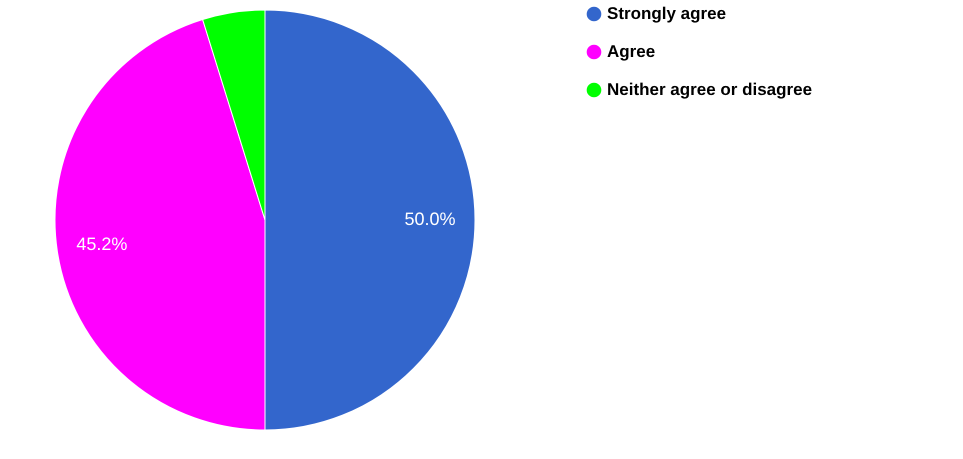 This screenshot has width=963, height=459. Describe the element at coordinates (666, 13) in the screenshot. I see `legend-label: Strongly agree` at that location.